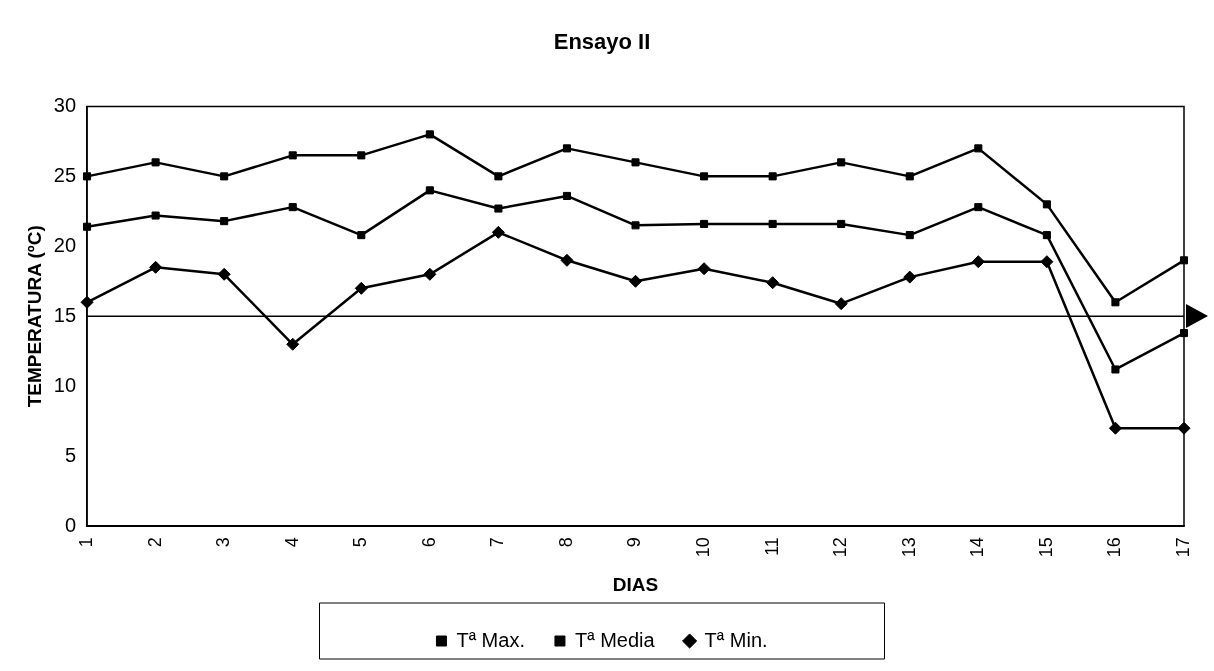 The height and width of the screenshot is (671, 1214). Describe the element at coordinates (291, 542) in the screenshot. I see `x-tick-label: 4` at that location.